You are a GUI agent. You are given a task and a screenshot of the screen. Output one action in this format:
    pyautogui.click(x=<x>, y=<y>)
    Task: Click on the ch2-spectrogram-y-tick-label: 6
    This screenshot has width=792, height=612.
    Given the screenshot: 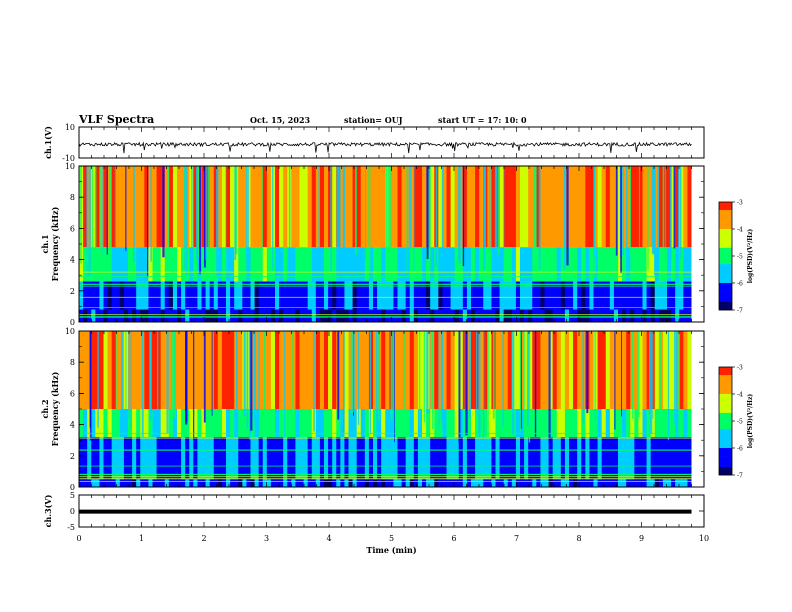 What is the action you would take?
    pyautogui.click(x=72, y=393)
    